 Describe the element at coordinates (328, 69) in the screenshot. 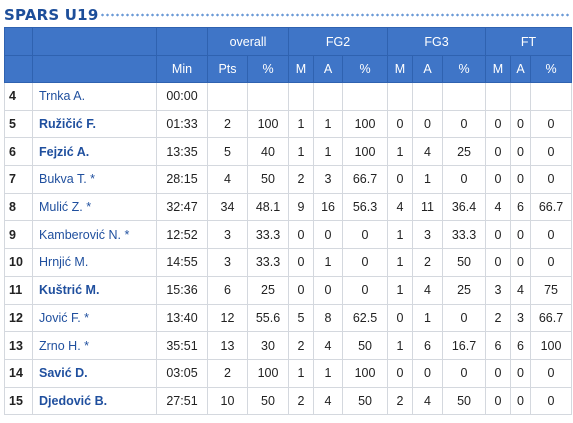

I see `header-col-fg2-att: A` at that location.